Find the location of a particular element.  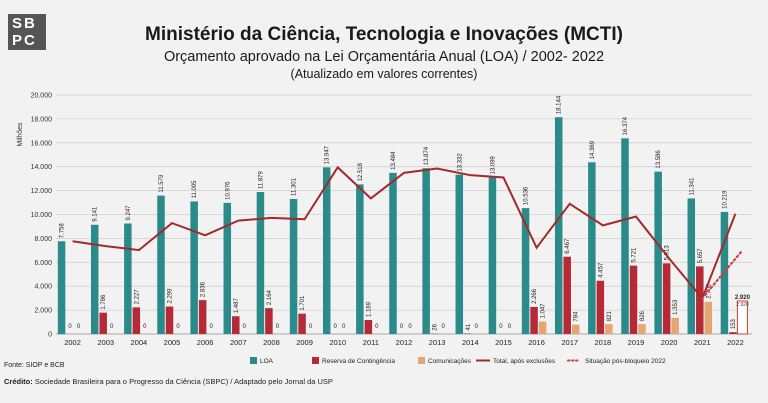

annotation-box is located at coordinates (742, 317).